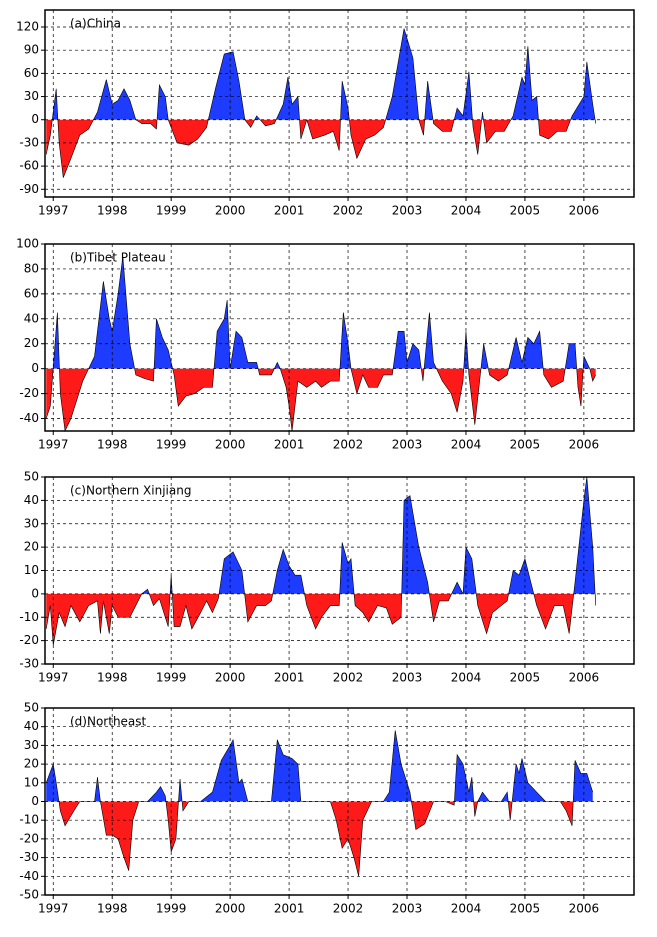 The height and width of the screenshot is (937, 657). I want to click on y-tick-label: 90, so click(31, 50).